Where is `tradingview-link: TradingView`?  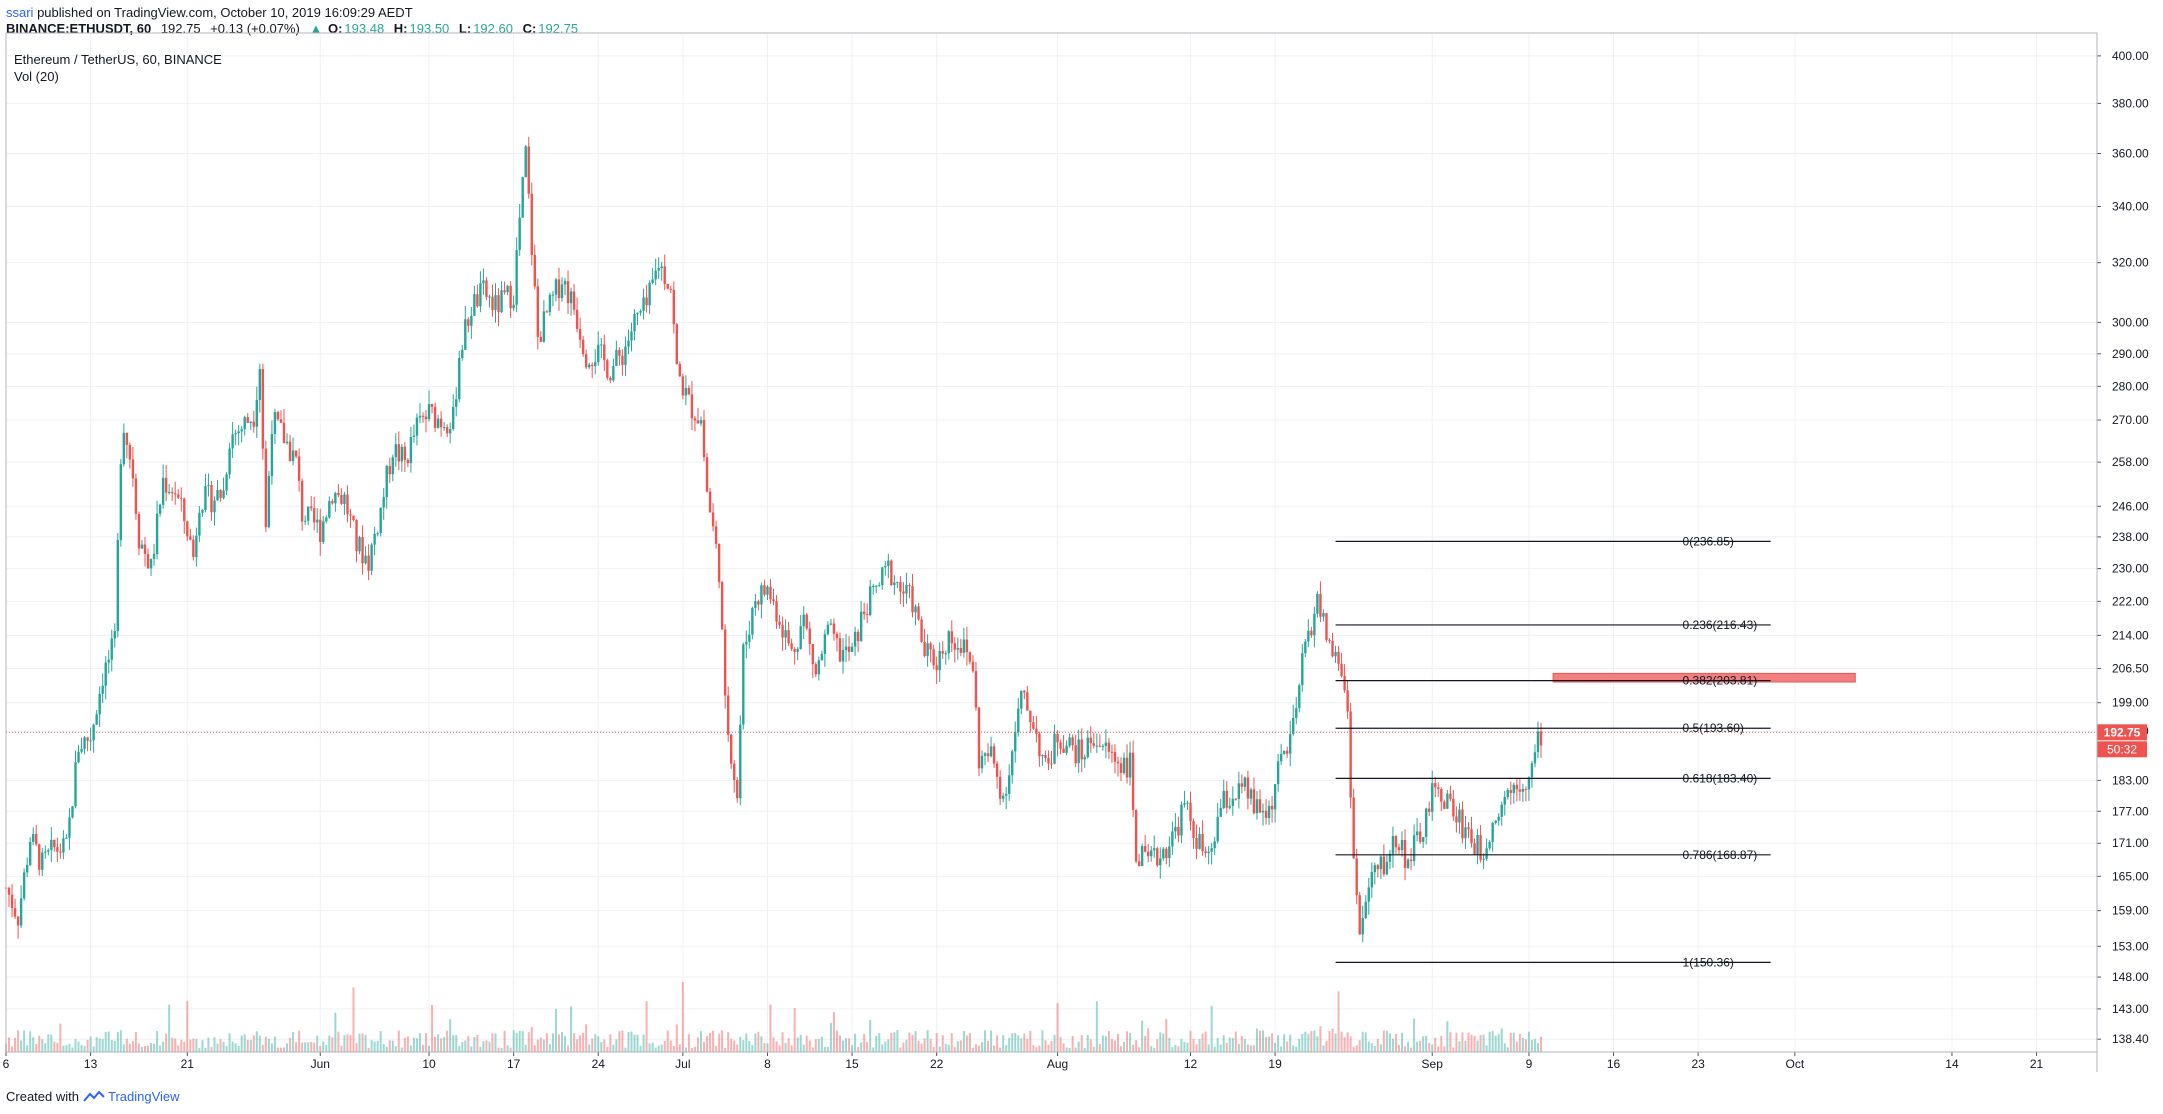
tradingview-link: TradingView is located at coordinates (131, 1096).